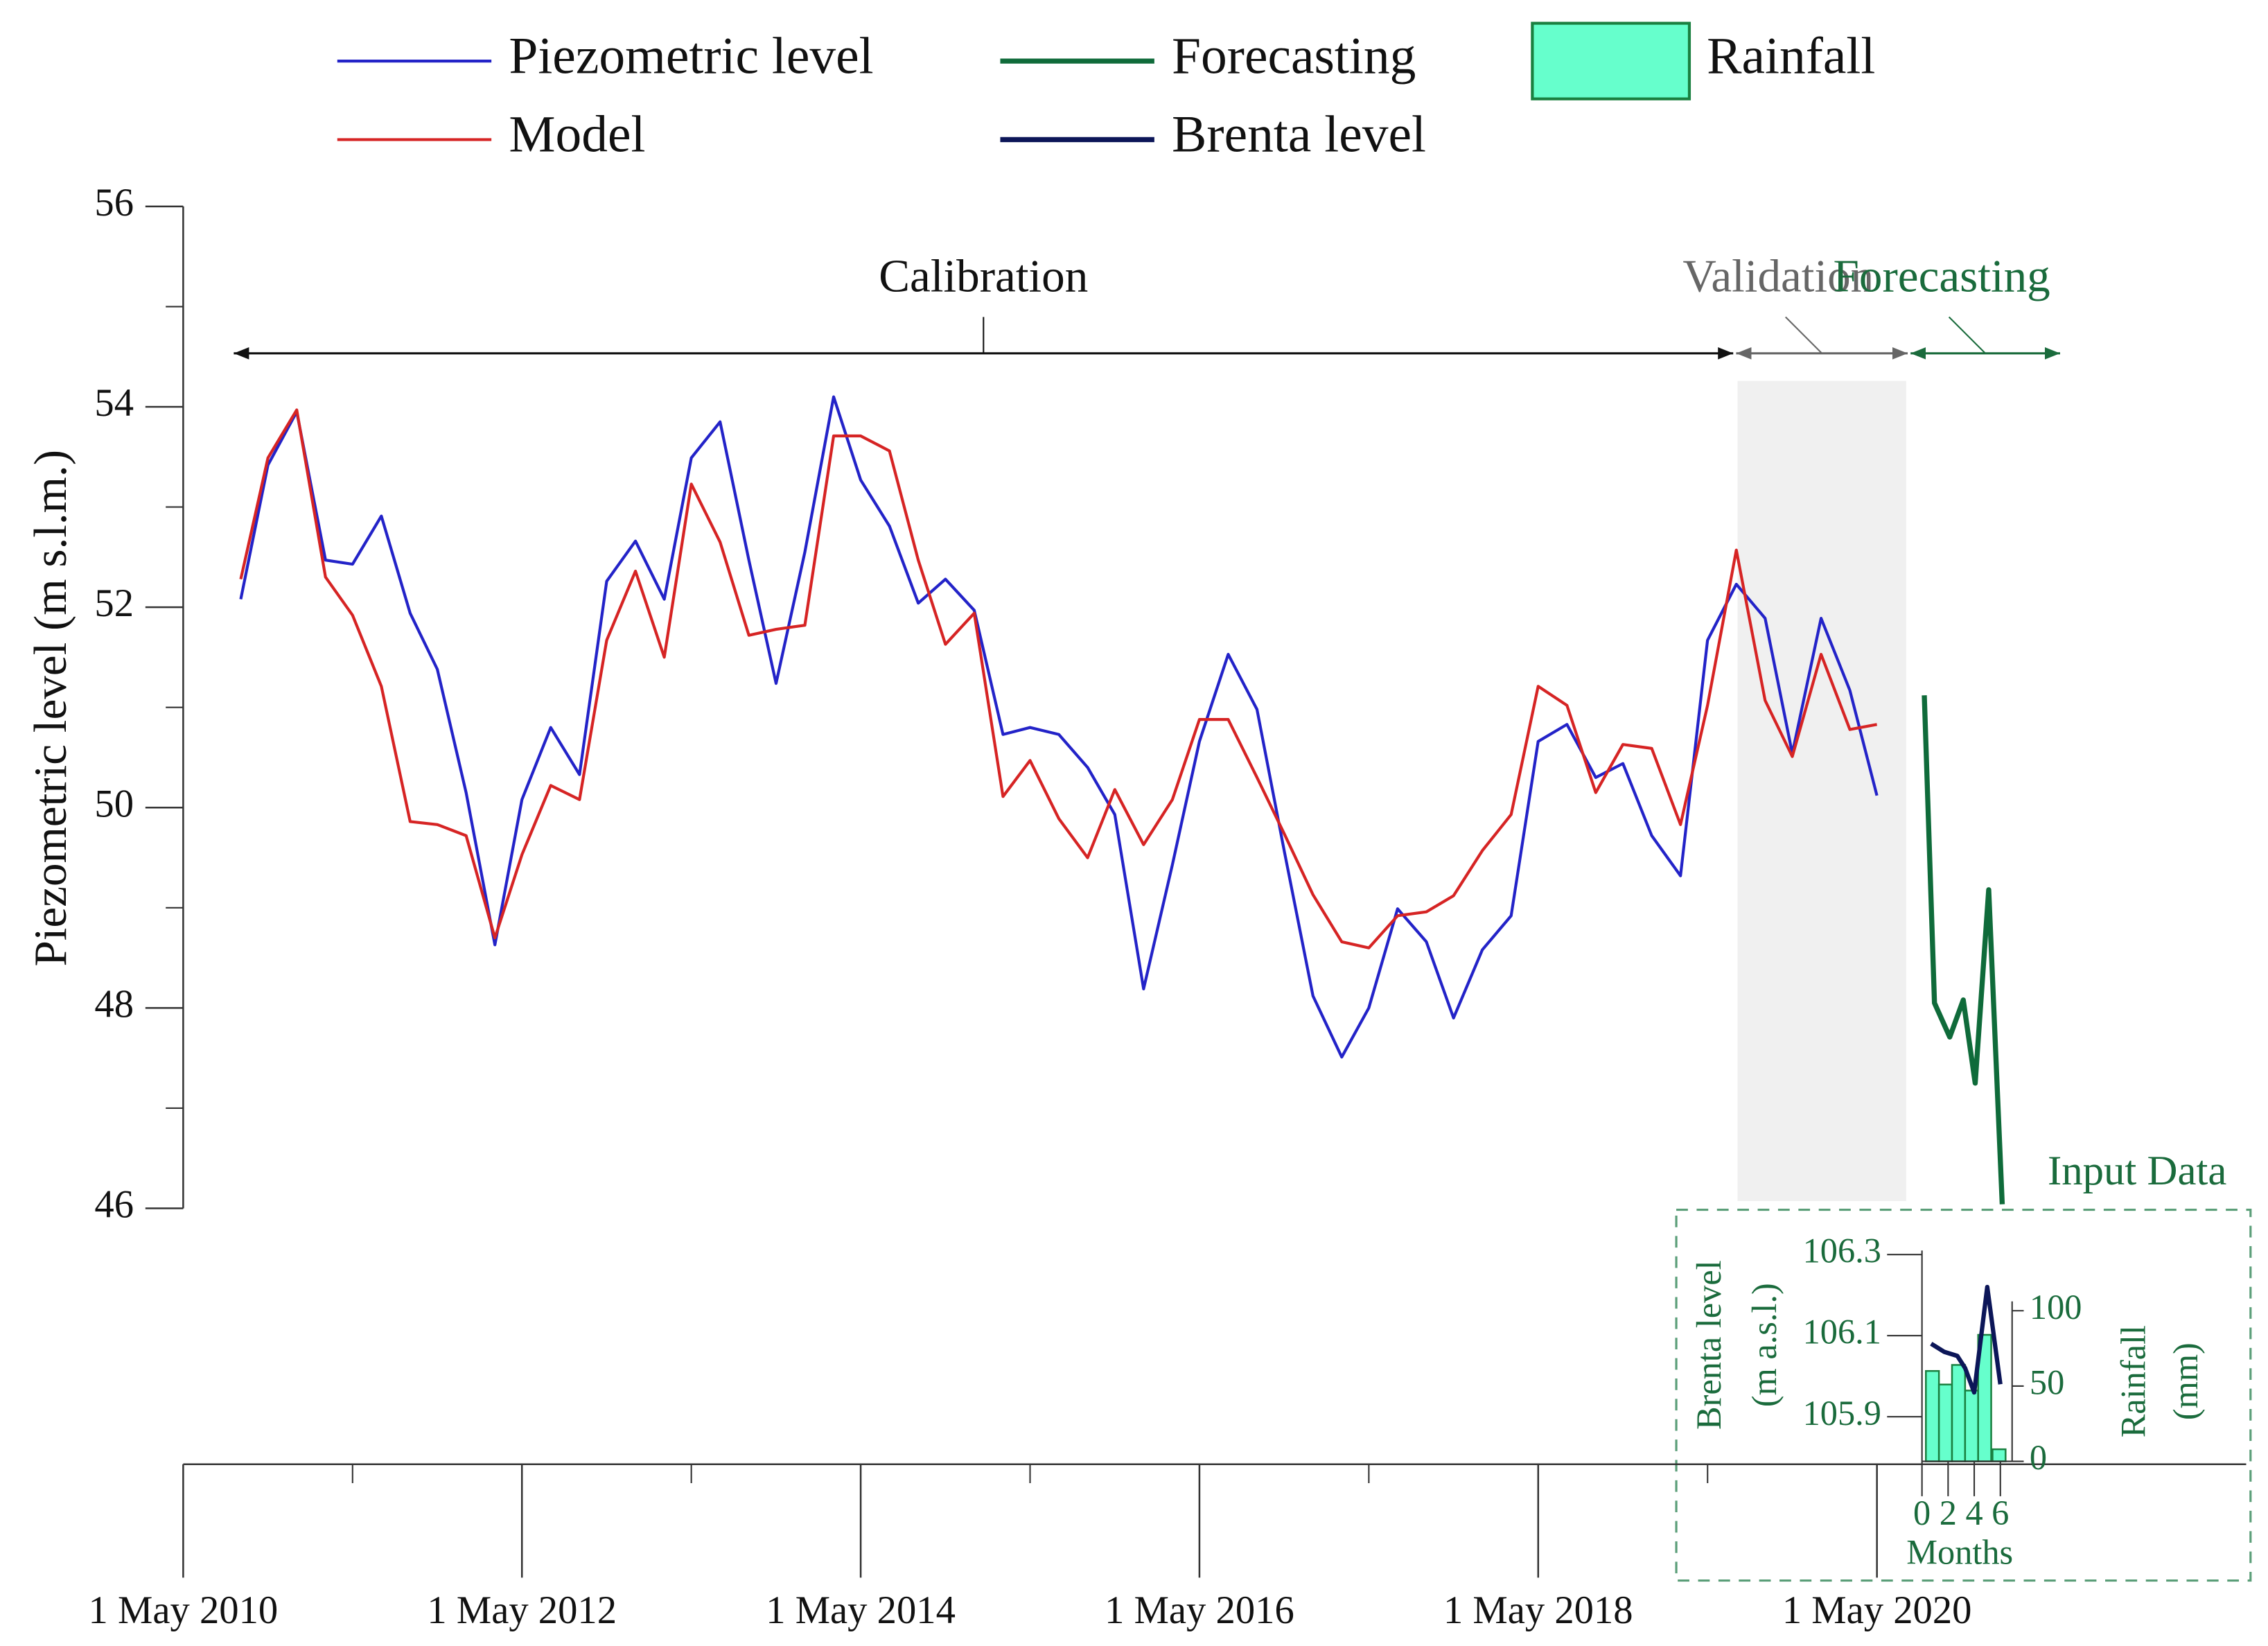  I want to click on inset-y-tick-label: 106.3, so click(1842, 1251).